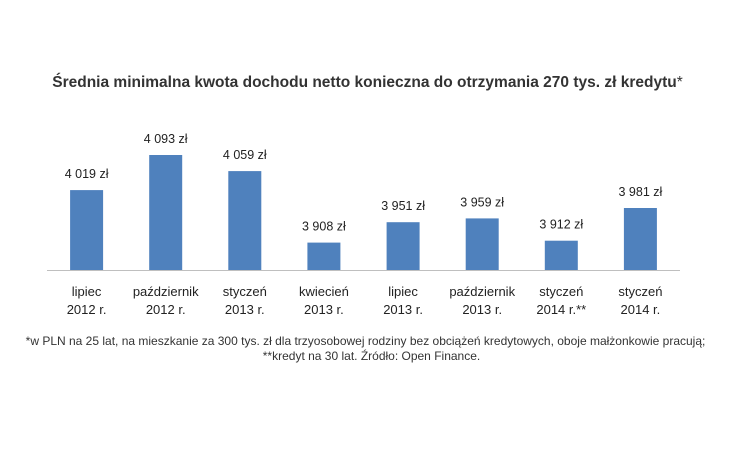 The width and height of the screenshot is (735, 457). Describe the element at coordinates (641, 192) in the screenshot. I see `data-label-8: 3 981 zł` at that location.